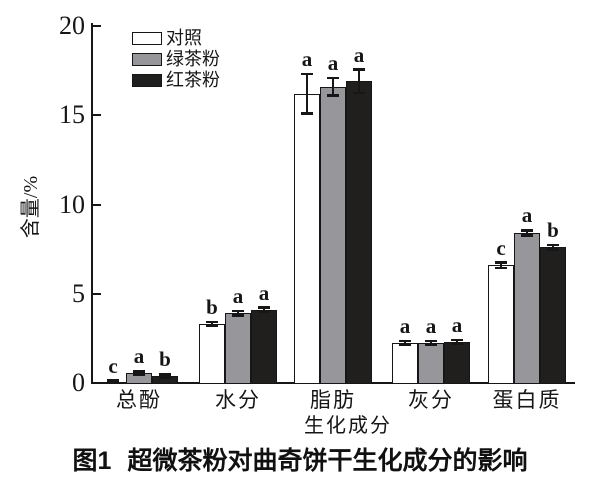  I want to click on y-axis-line, so click(92, 203).